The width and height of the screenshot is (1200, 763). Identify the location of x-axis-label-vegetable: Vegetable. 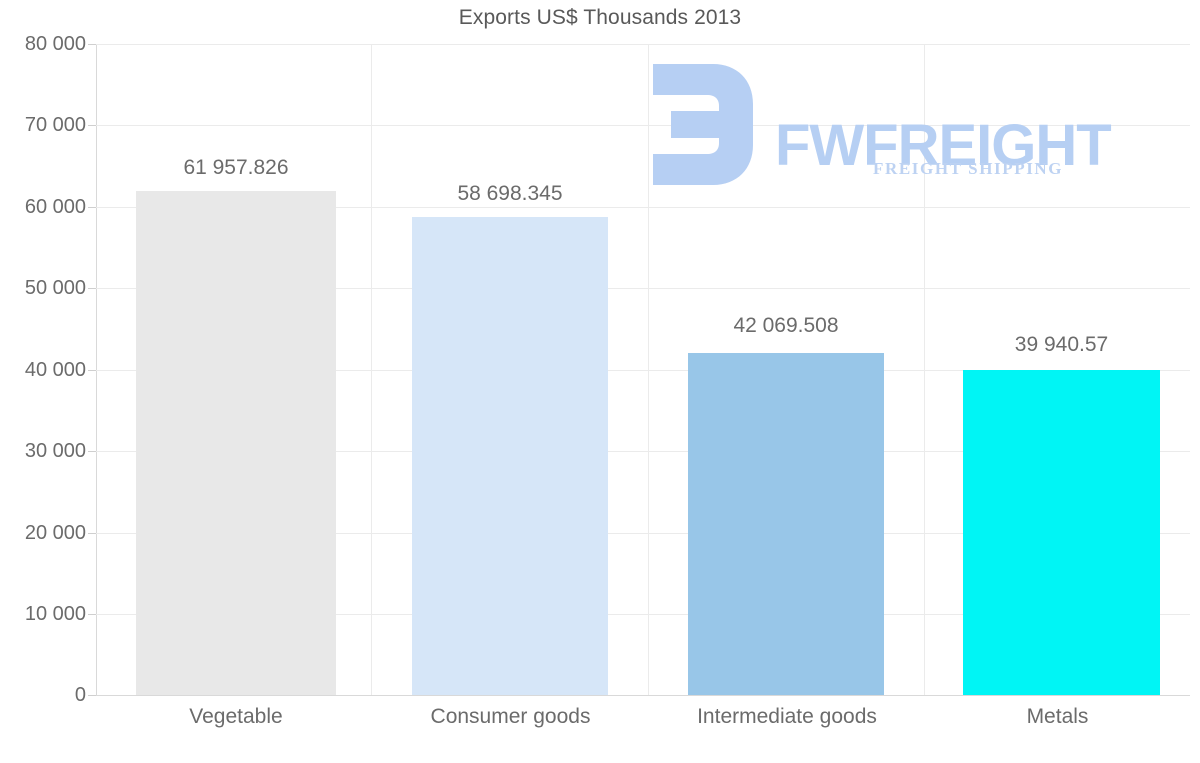
(236, 716).